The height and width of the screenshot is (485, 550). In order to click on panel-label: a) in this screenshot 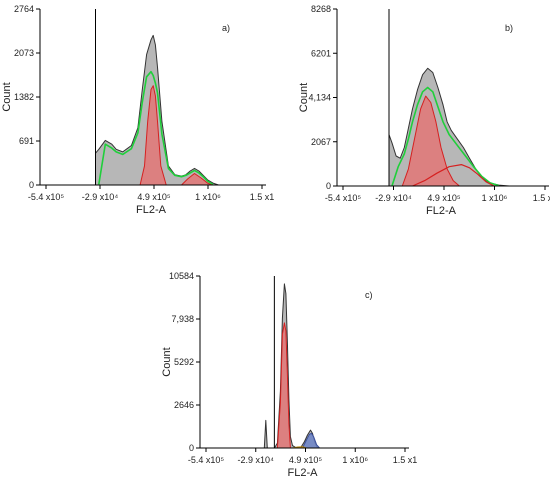, I will do `click(226, 28)`.